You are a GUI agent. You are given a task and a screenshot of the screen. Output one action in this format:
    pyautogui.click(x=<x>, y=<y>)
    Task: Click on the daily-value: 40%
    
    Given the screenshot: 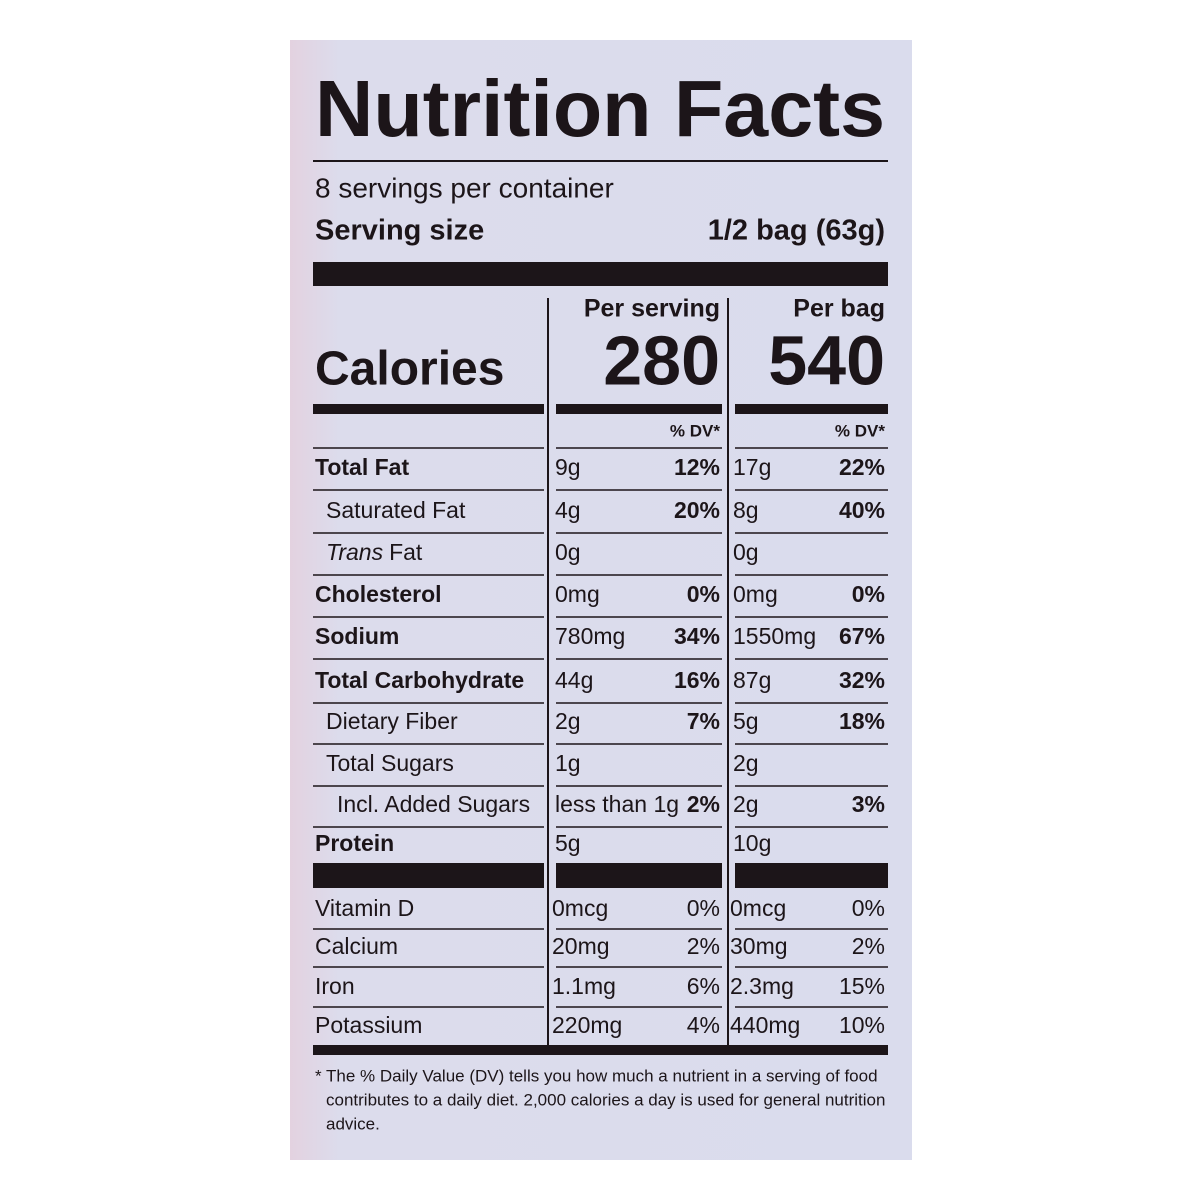 What is the action you would take?
    pyautogui.click(x=862, y=510)
    